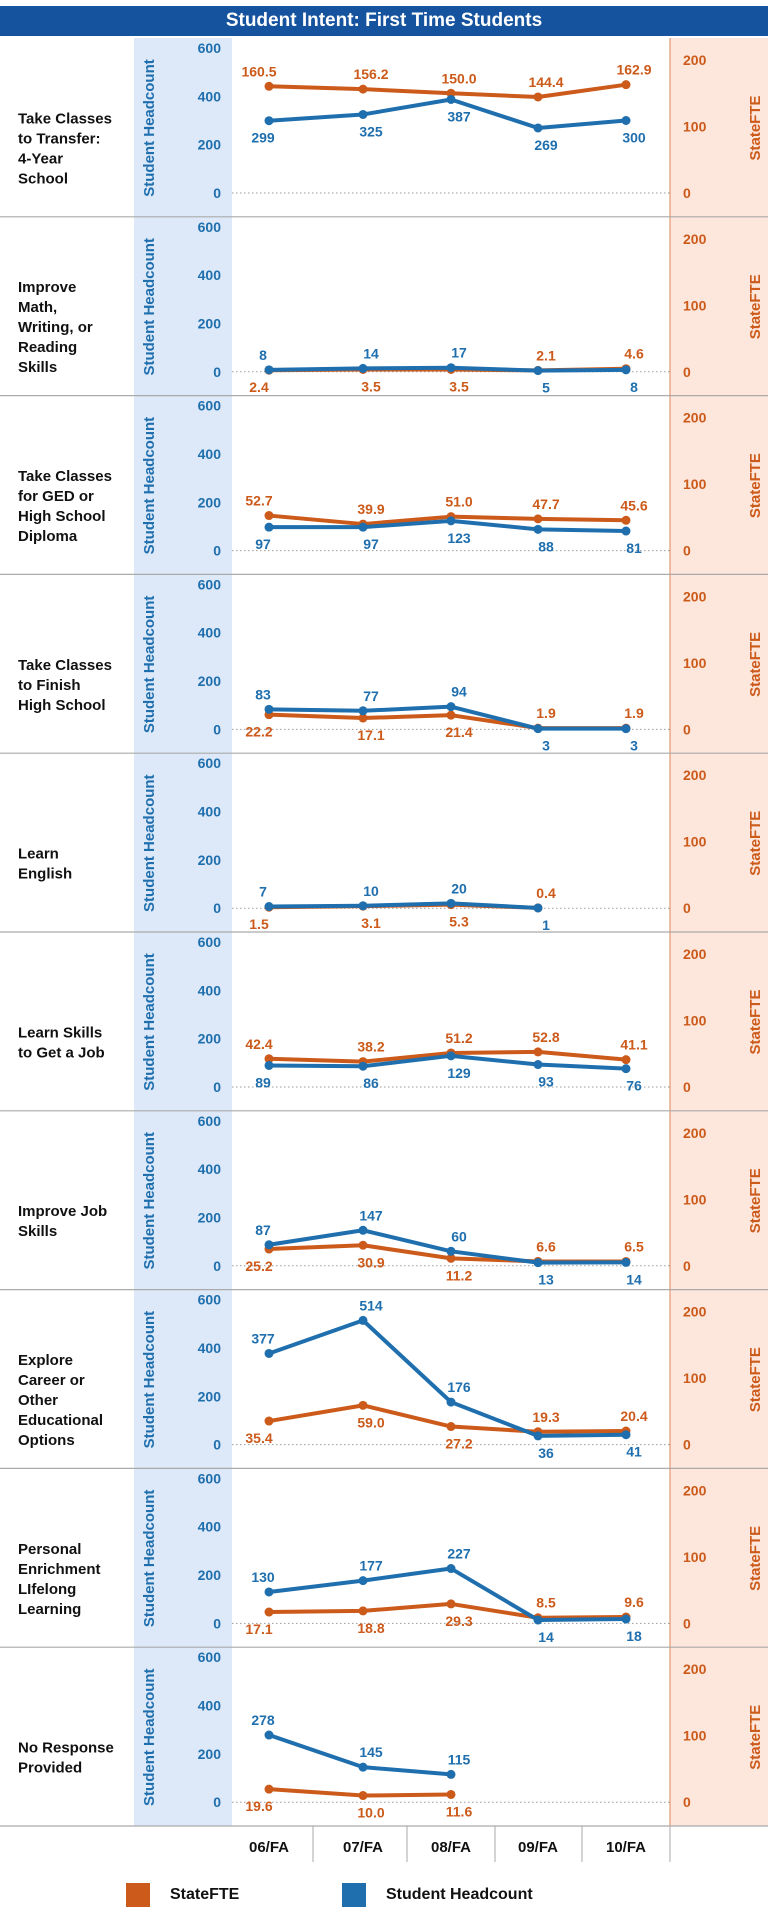  I want to click on statefte-data-label: 38.2, so click(370, 1047).